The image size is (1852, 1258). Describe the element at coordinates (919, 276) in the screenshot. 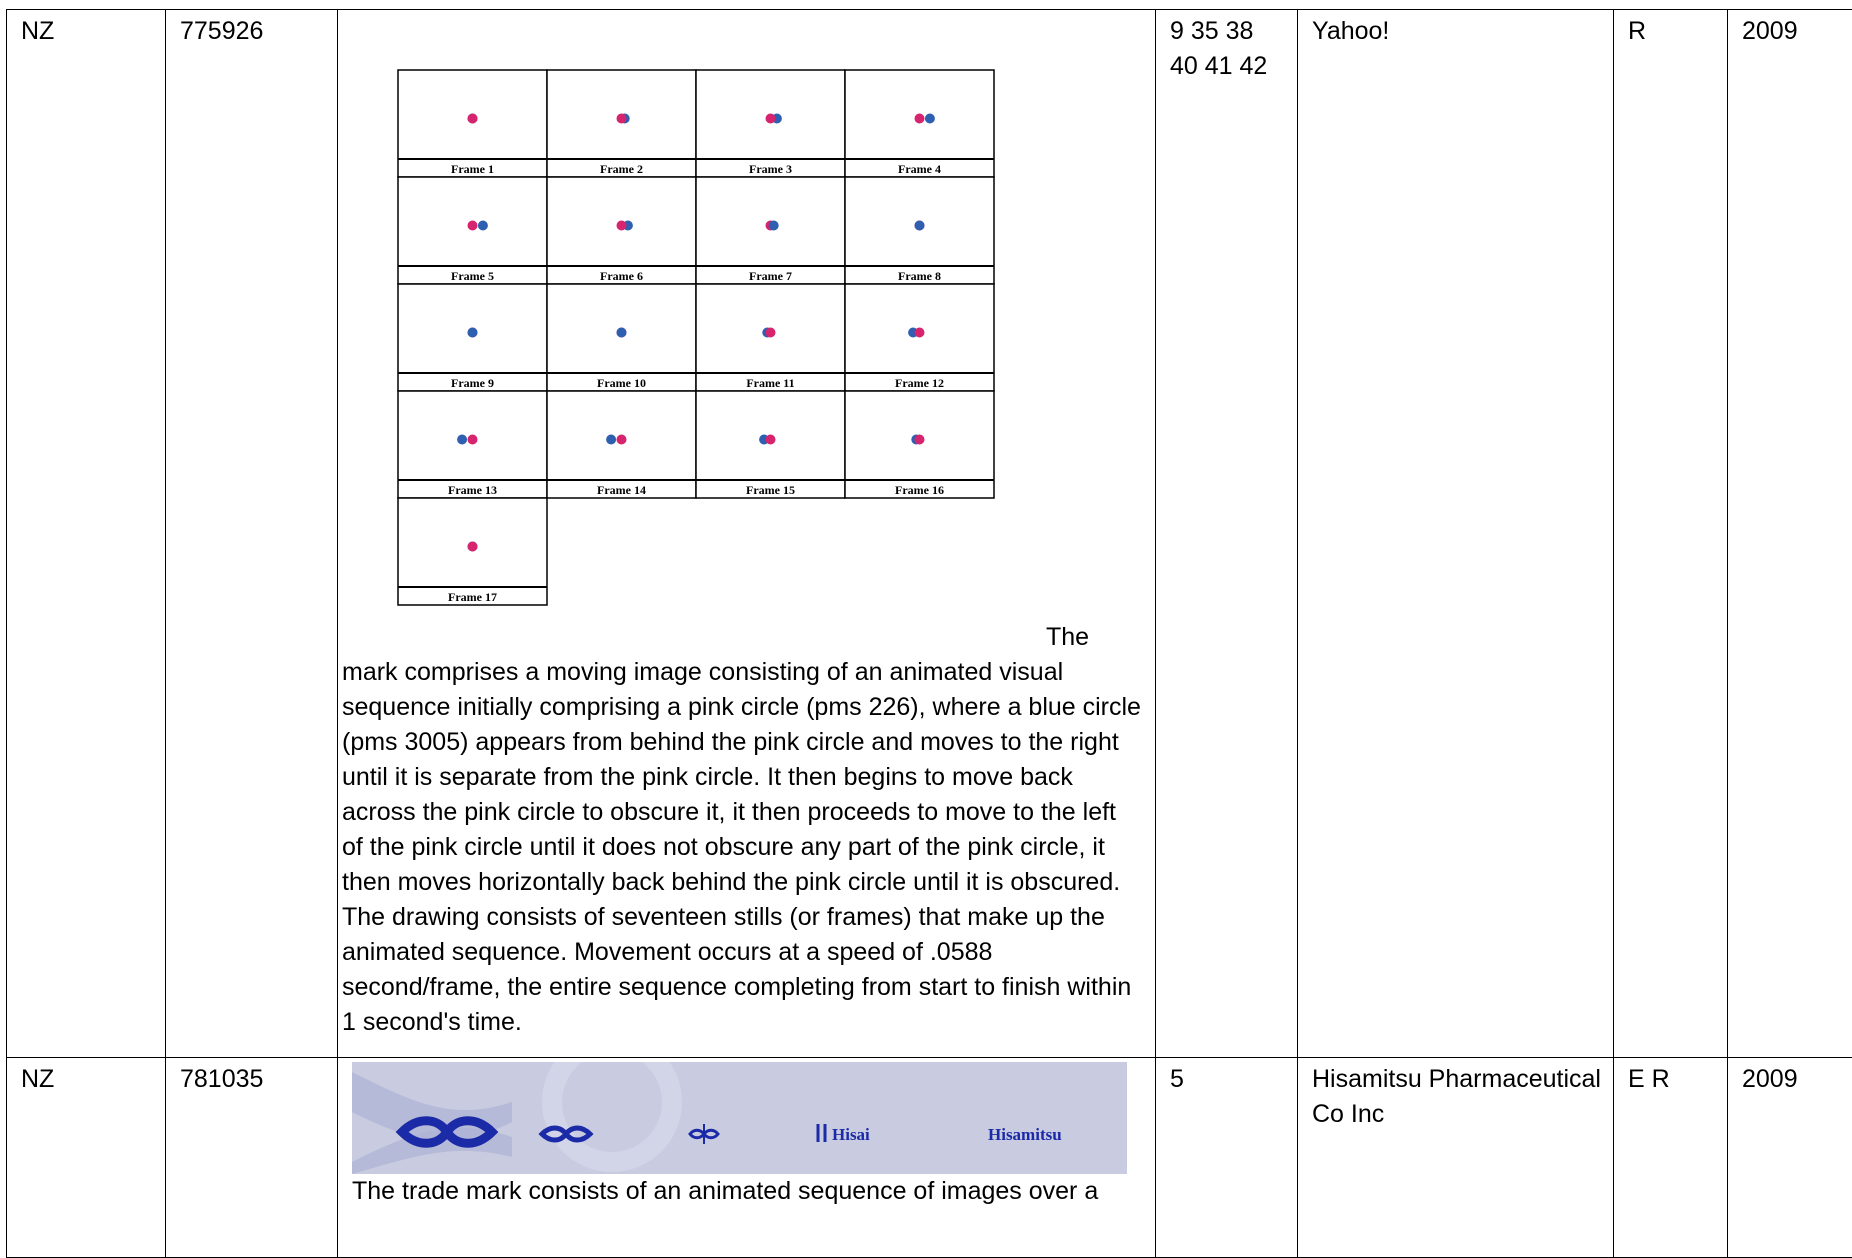

I see `frame-label: Frame 8` at that location.